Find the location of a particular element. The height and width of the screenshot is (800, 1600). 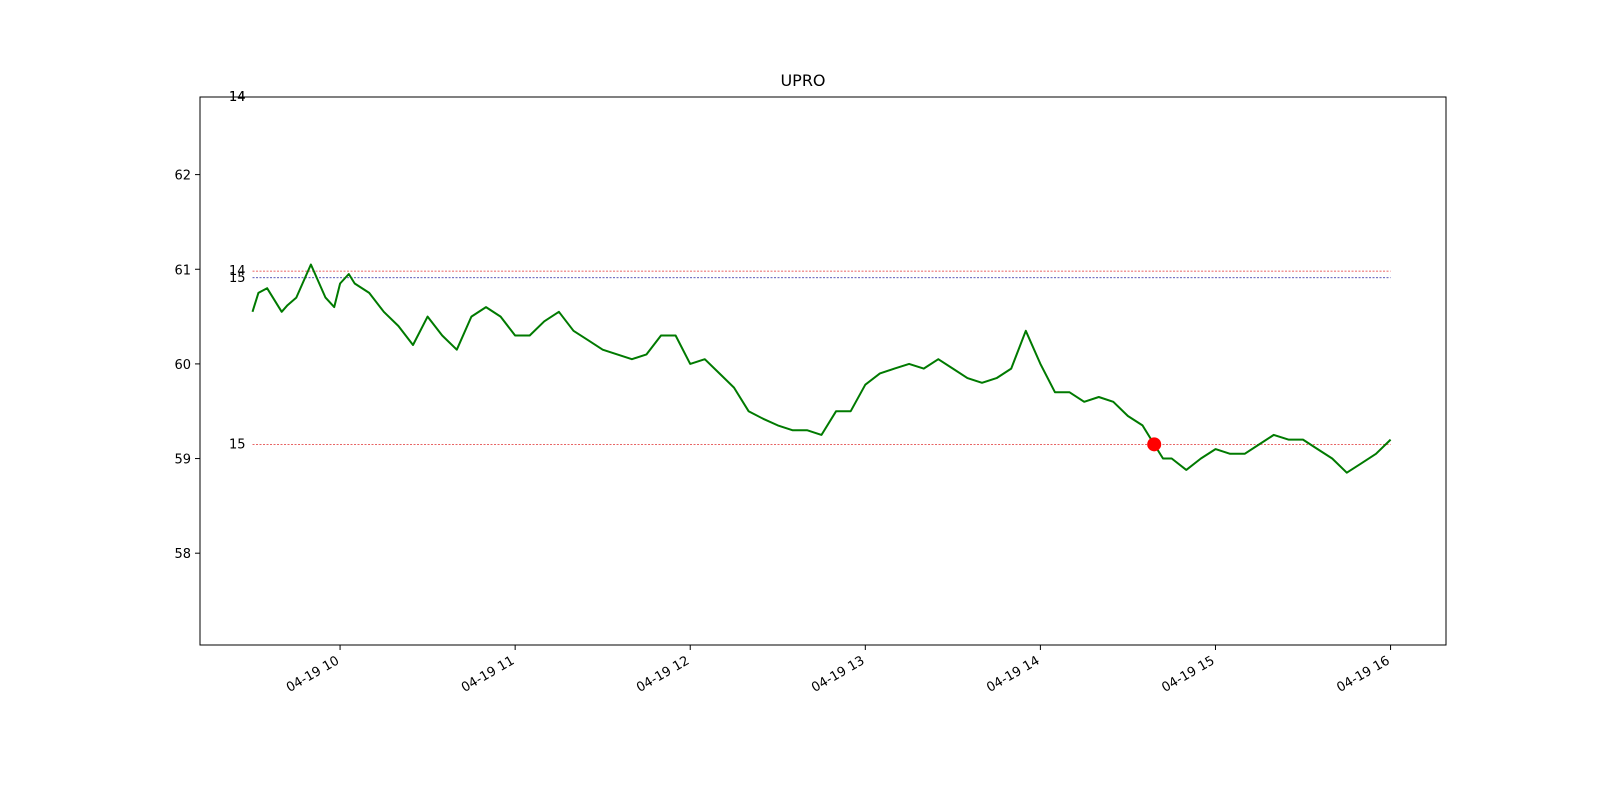

x-tick-label: 04-19 13 is located at coordinates (838, 674).